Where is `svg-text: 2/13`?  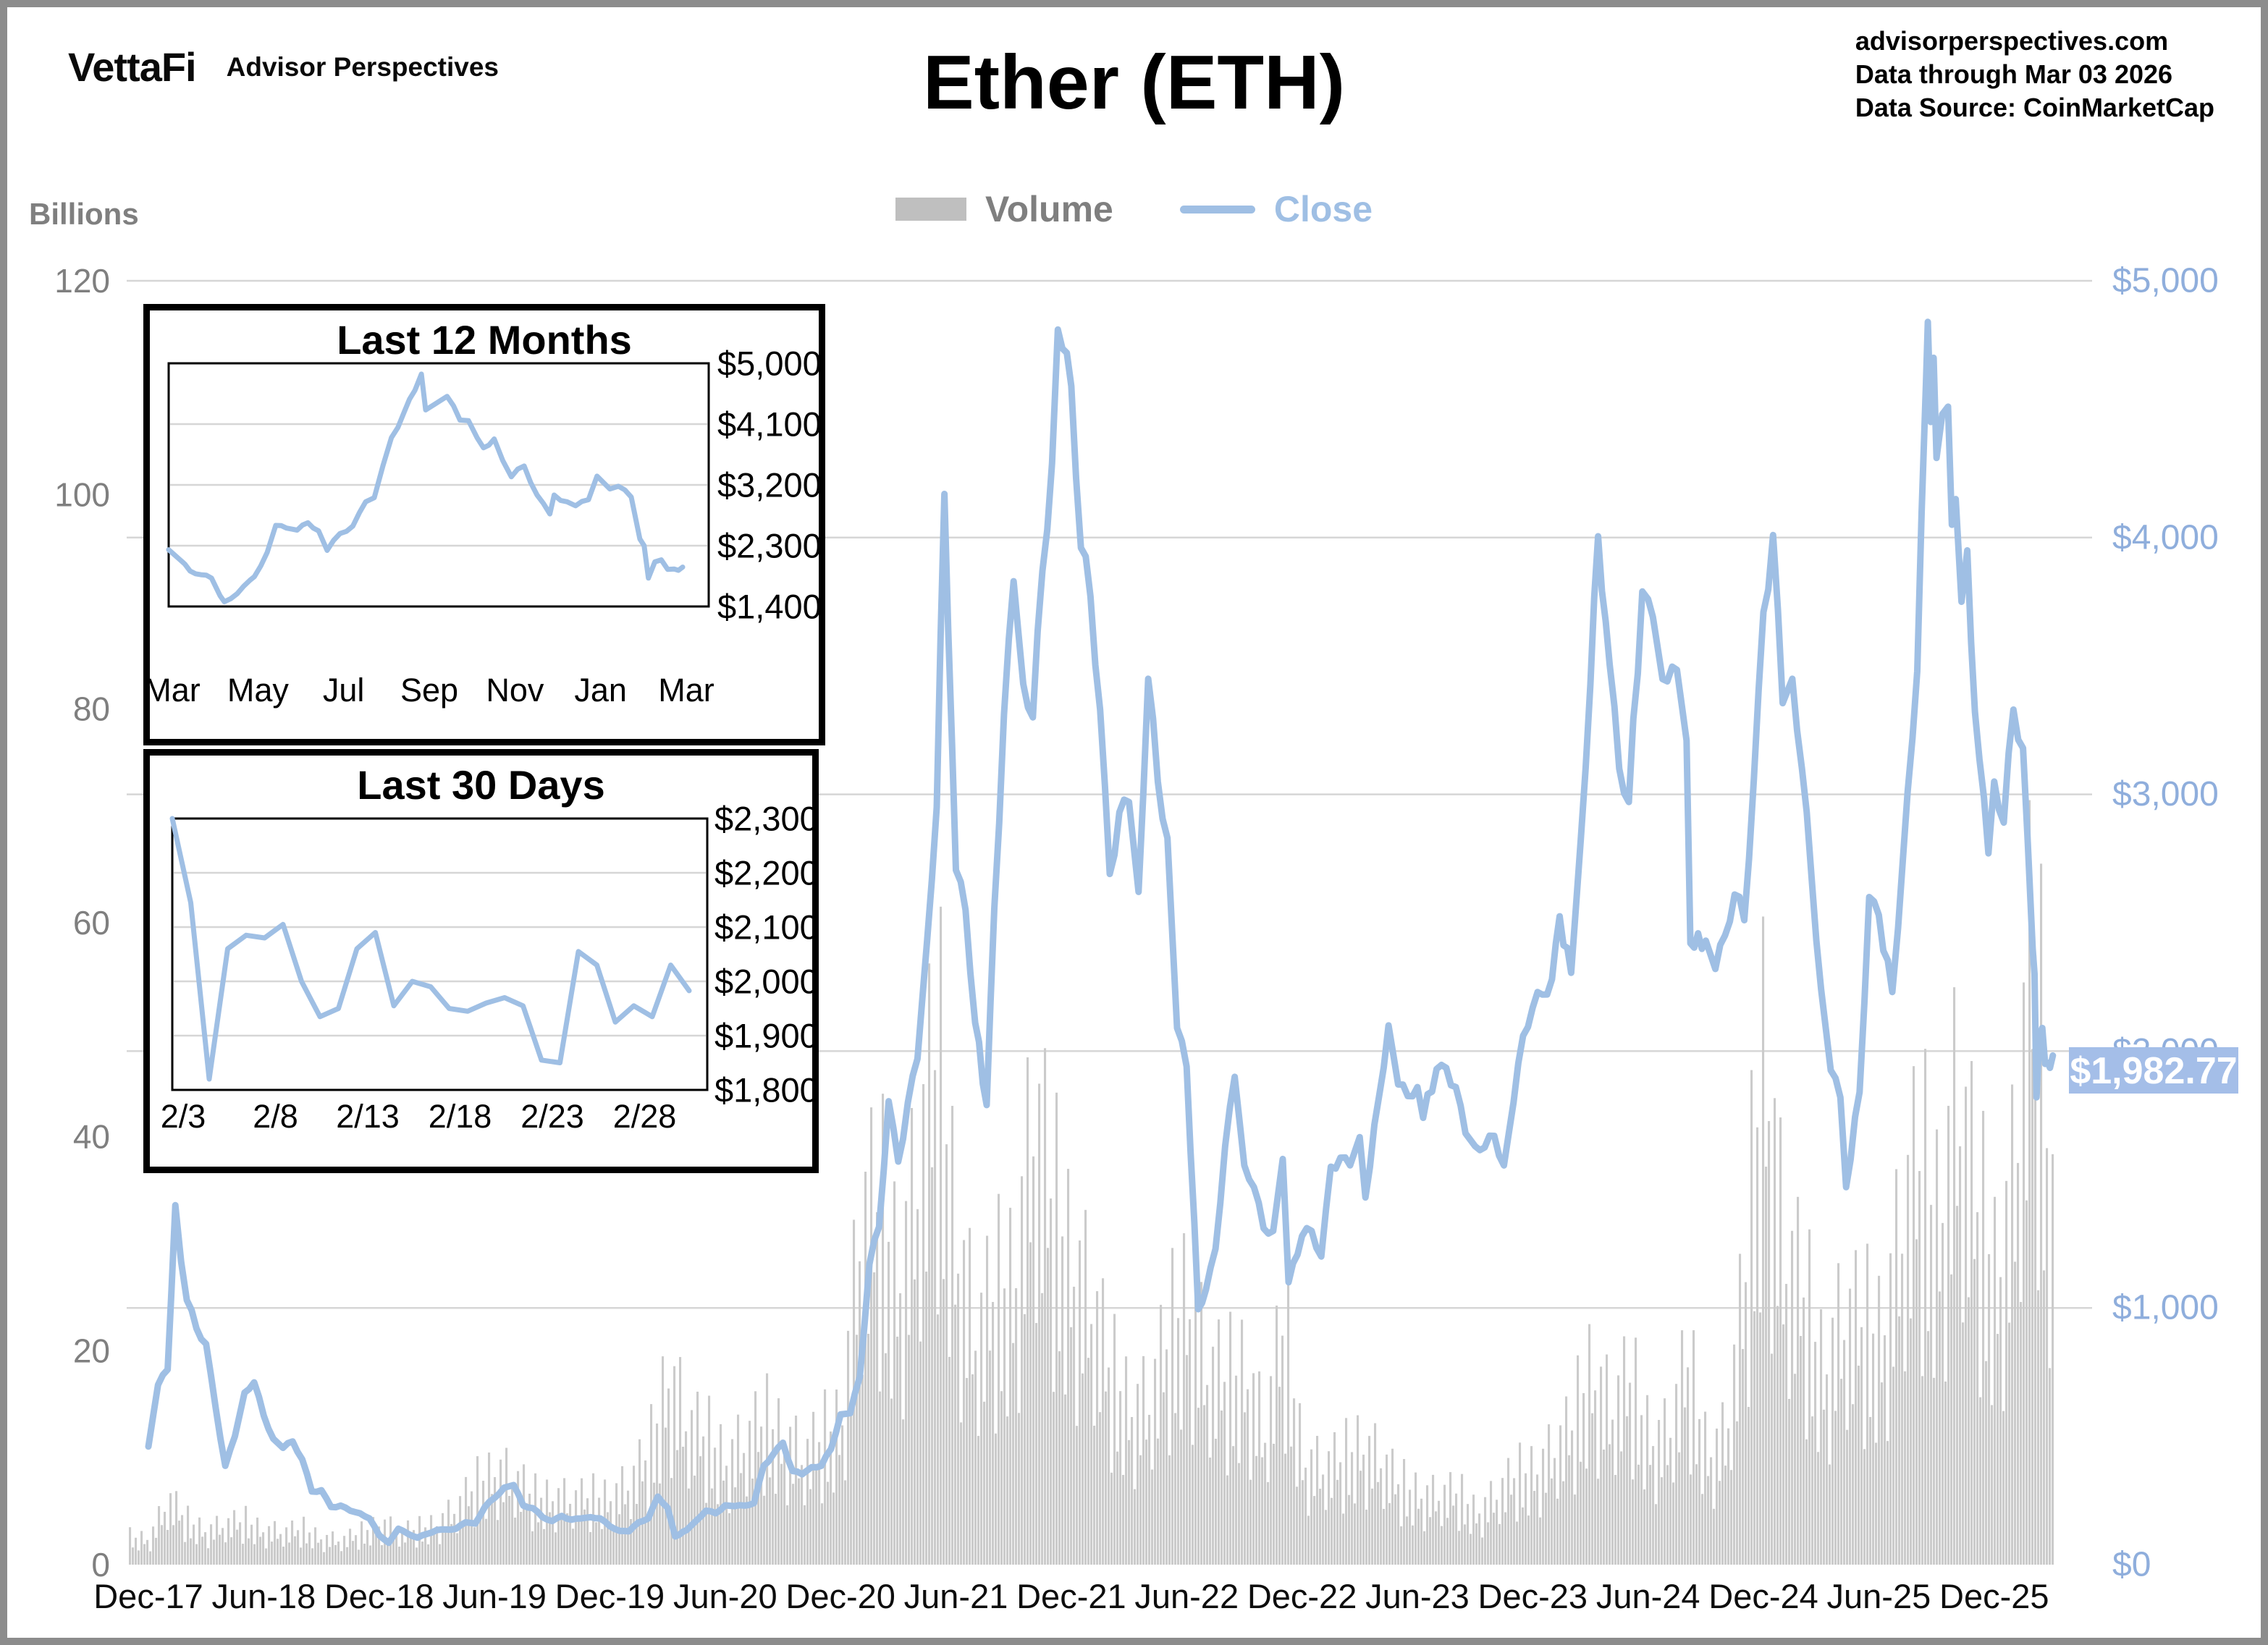 svg-text: 2/13 is located at coordinates (368, 1117).